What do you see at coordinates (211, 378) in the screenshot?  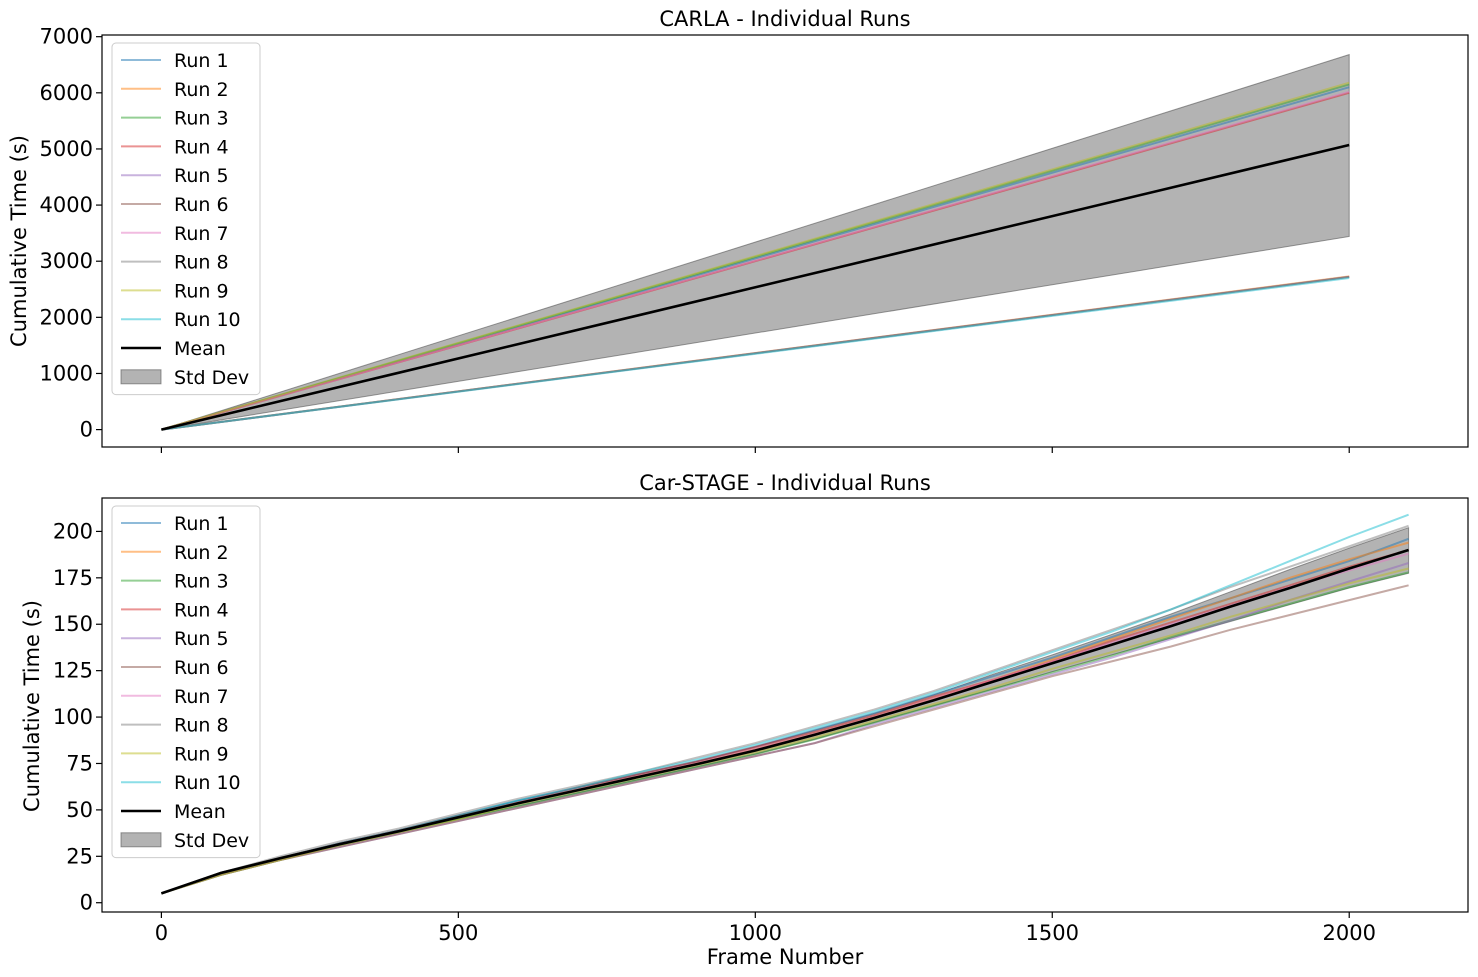 I see `carla-legend-label: Std Dev` at bounding box center [211, 378].